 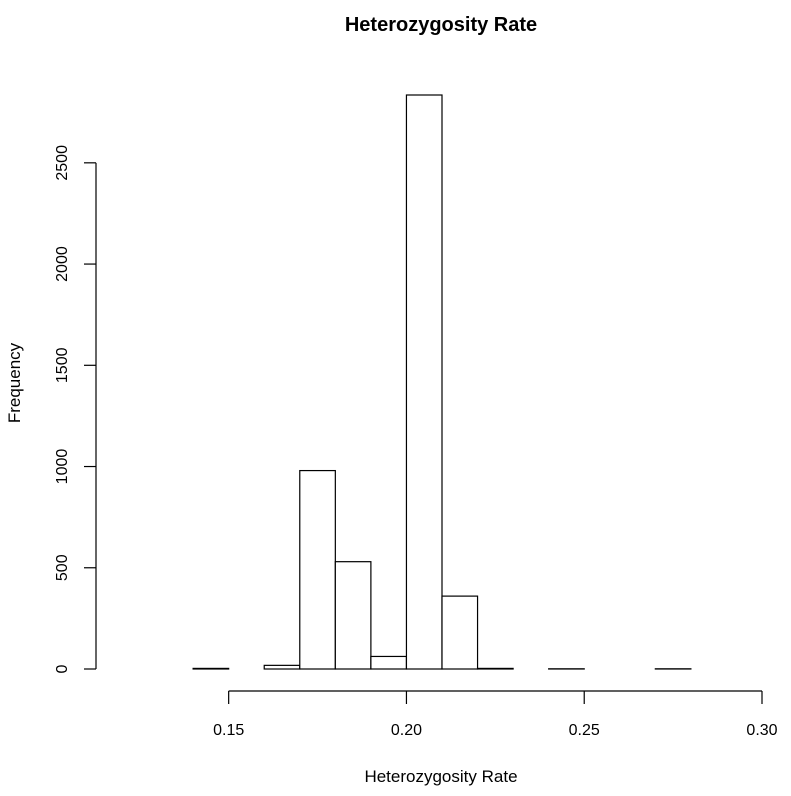 What do you see at coordinates (62, 467) in the screenshot?
I see `y-tick-label-2: 1000` at bounding box center [62, 467].